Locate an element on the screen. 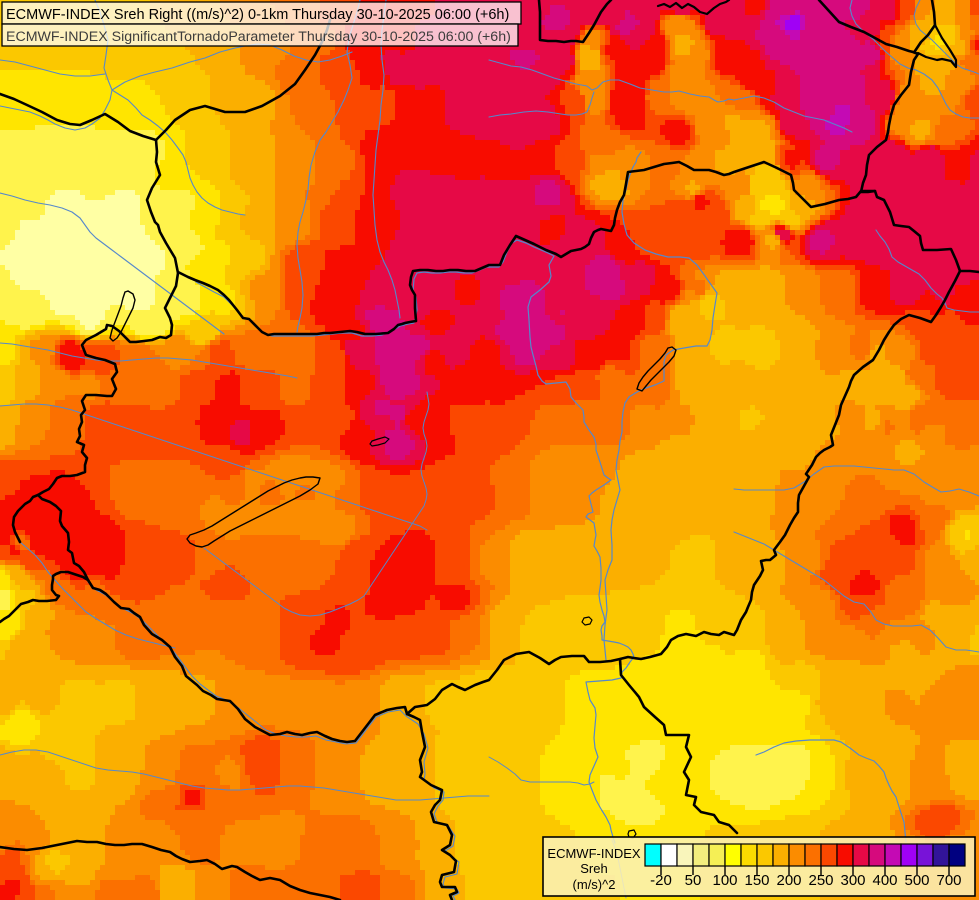 This screenshot has width=979, height=900. svg-text: 300 is located at coordinates (852, 880).